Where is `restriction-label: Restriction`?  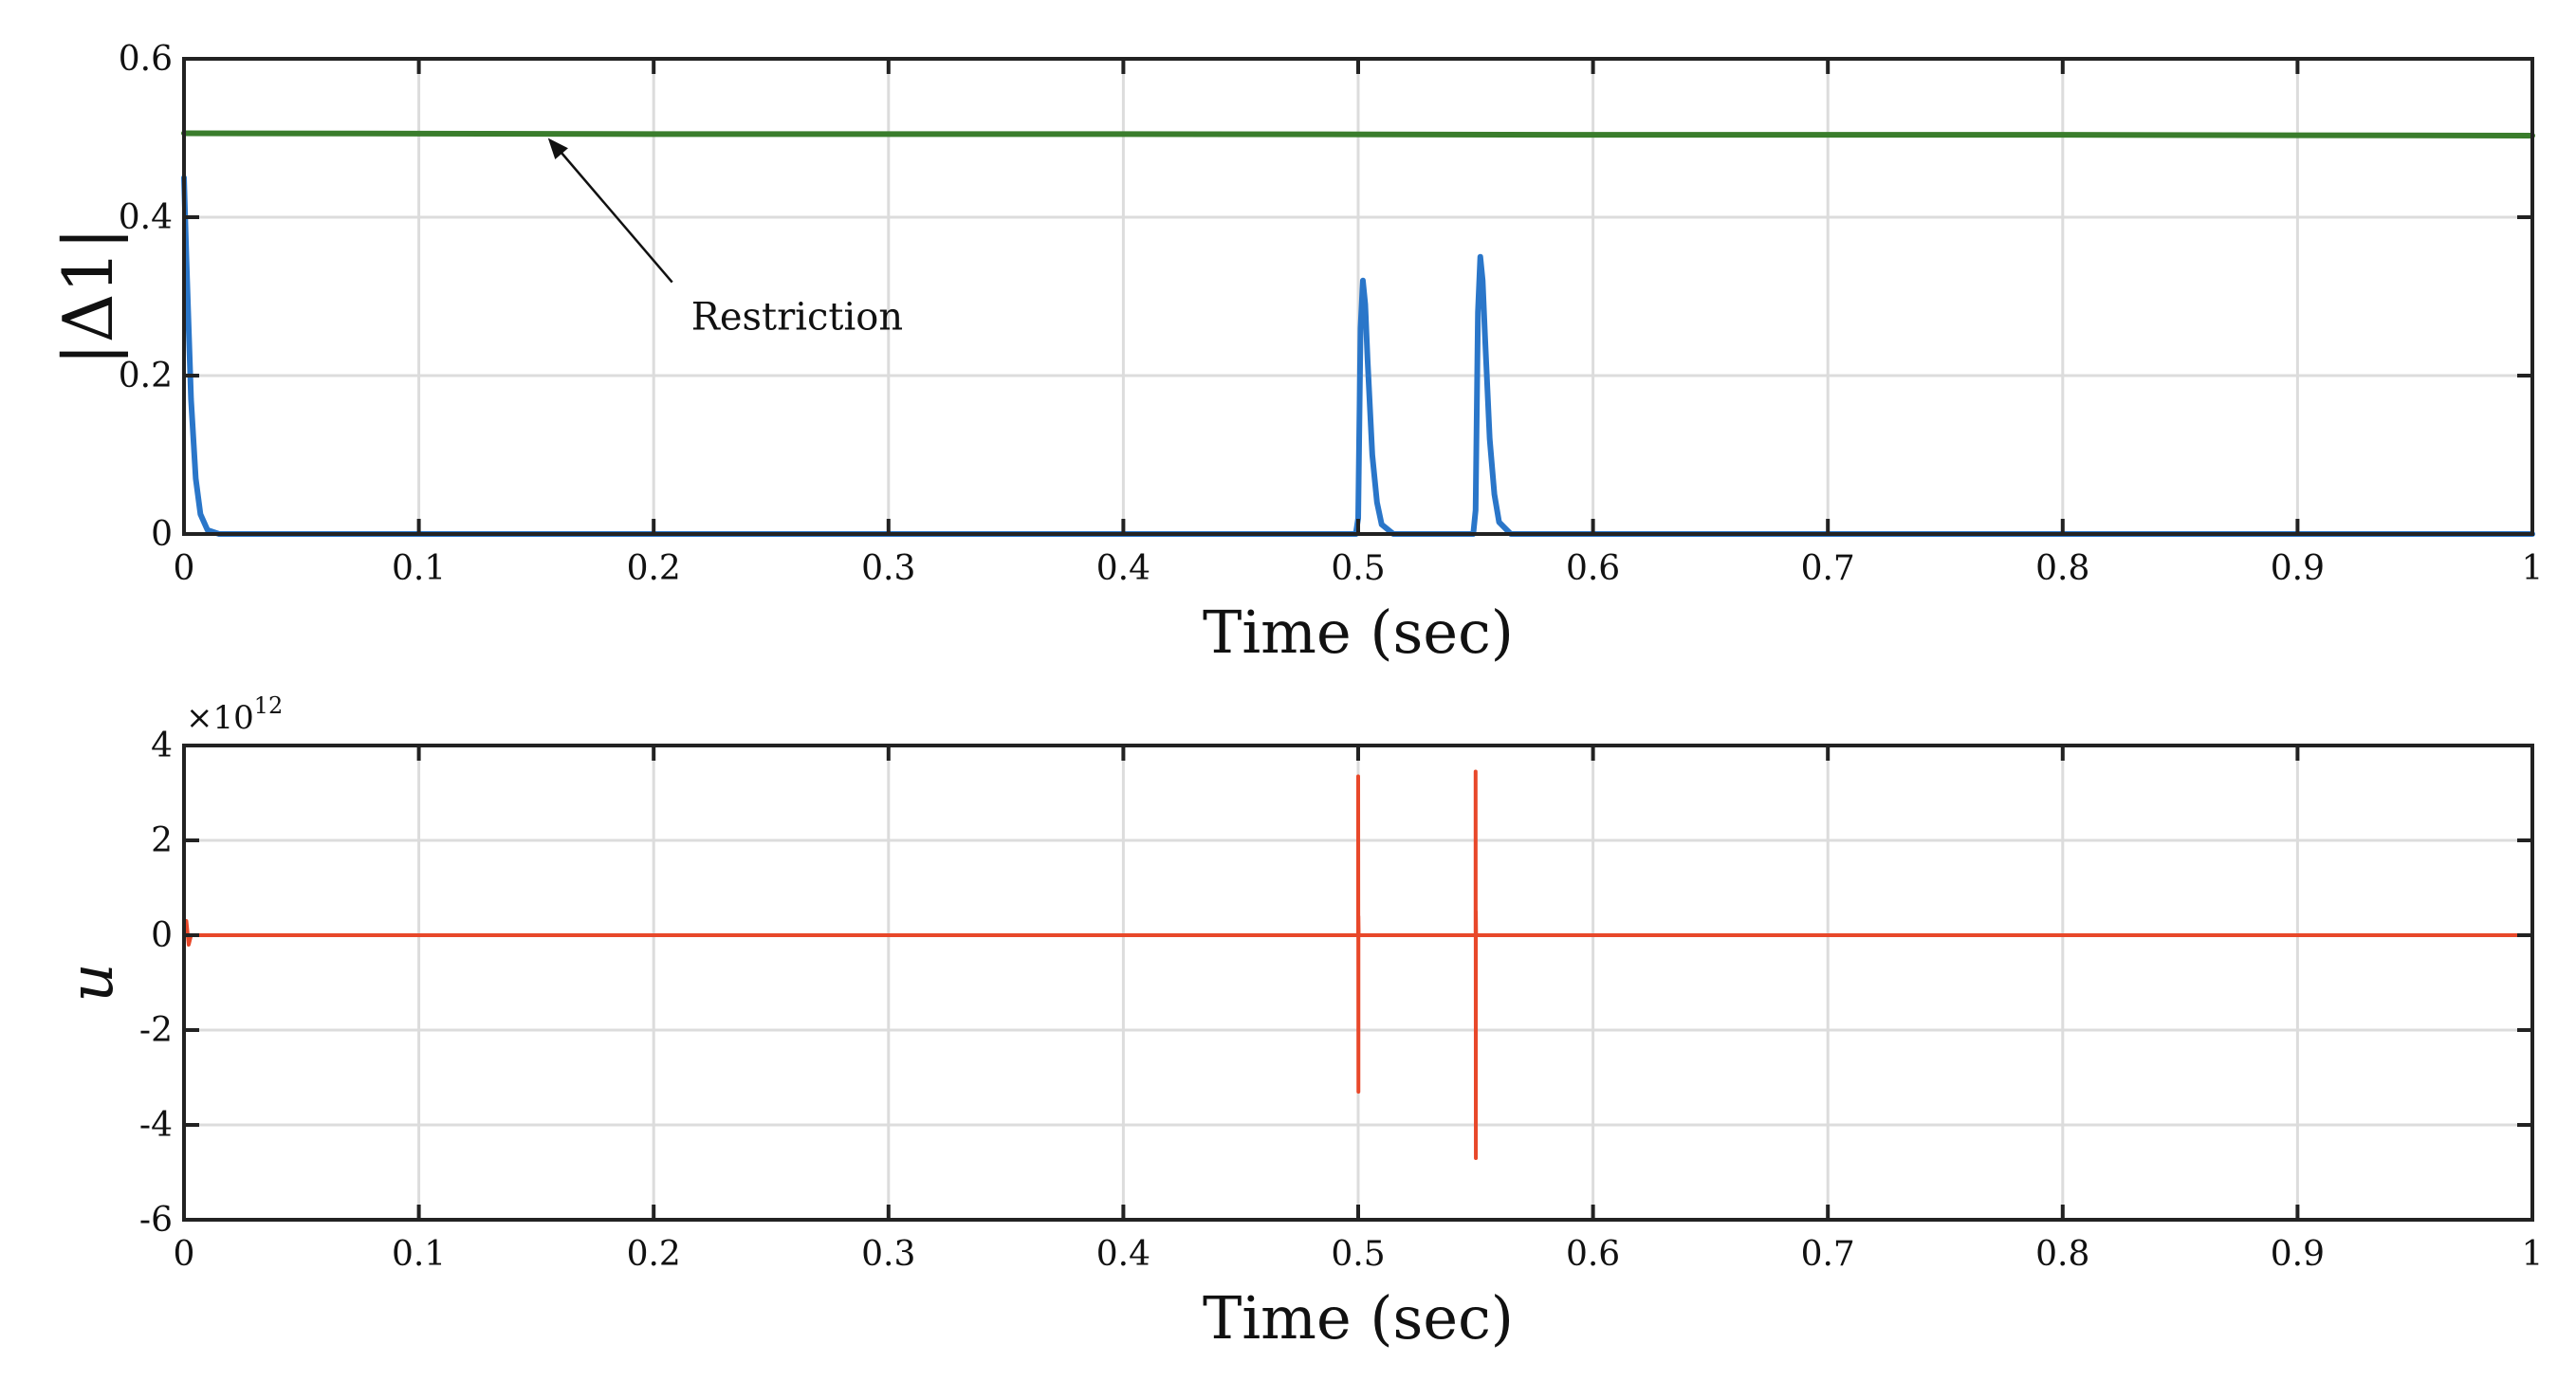 restriction-label: Restriction is located at coordinates (797, 318).